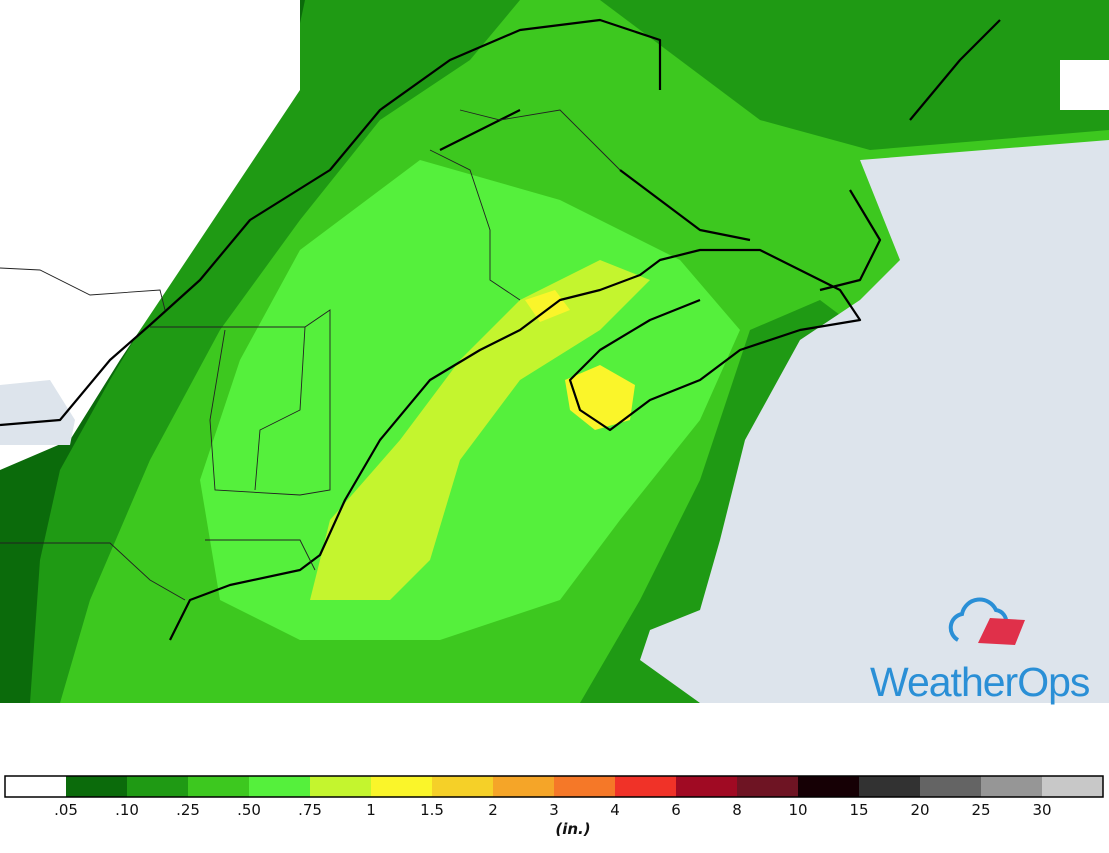  I want to click on logo-text: WeatherOps, so click(980, 682).